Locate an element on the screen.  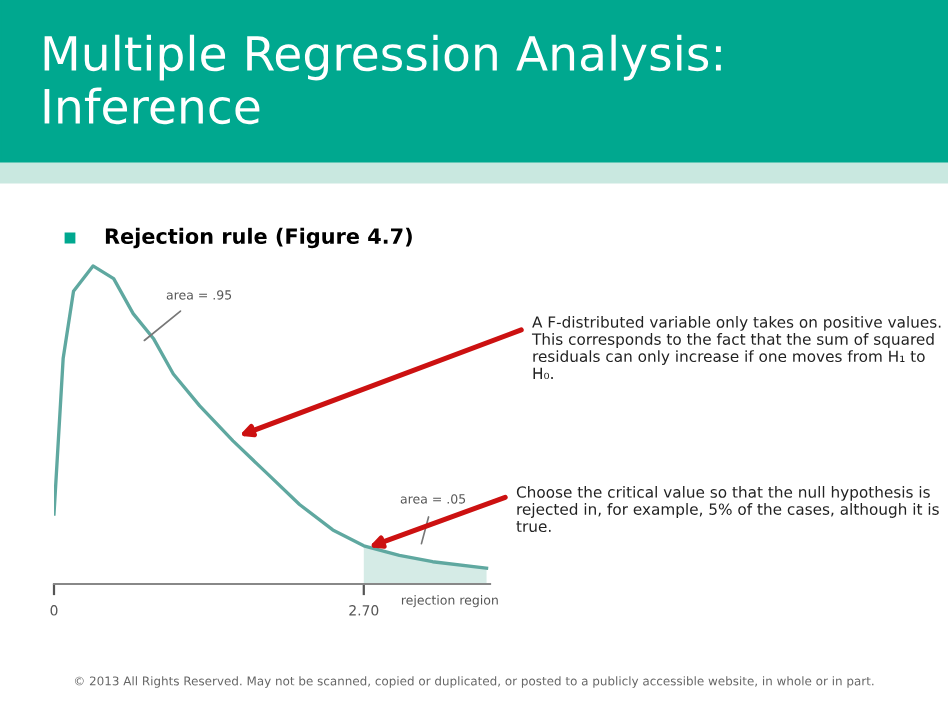
chart-title: Multiple Regression Analysis: Inference is located at coordinates (382, 79).